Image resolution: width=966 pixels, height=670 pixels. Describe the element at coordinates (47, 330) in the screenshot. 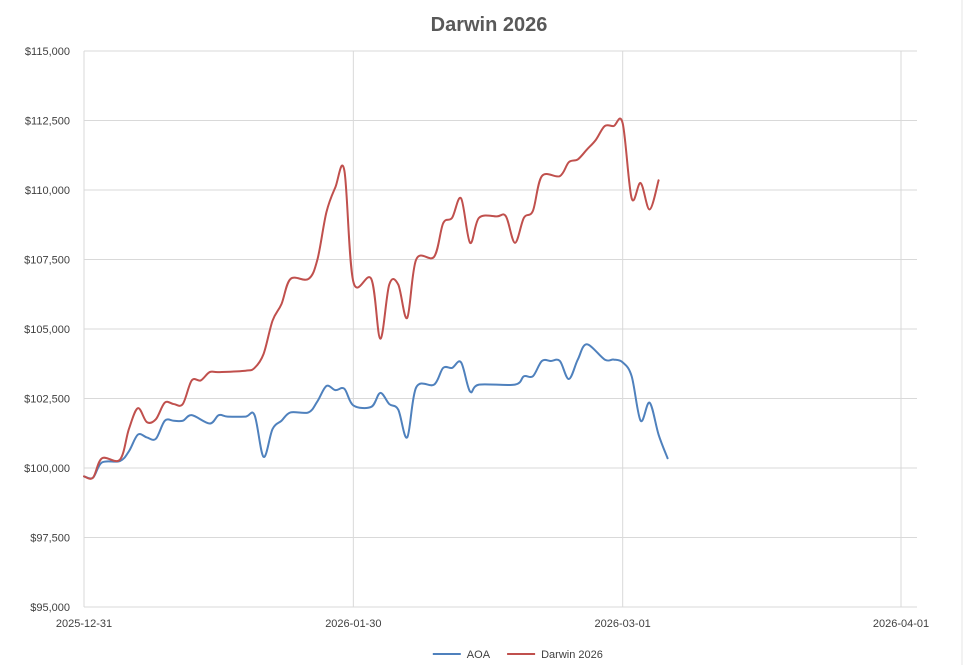

I see `y-tick-label: $105,000` at that location.